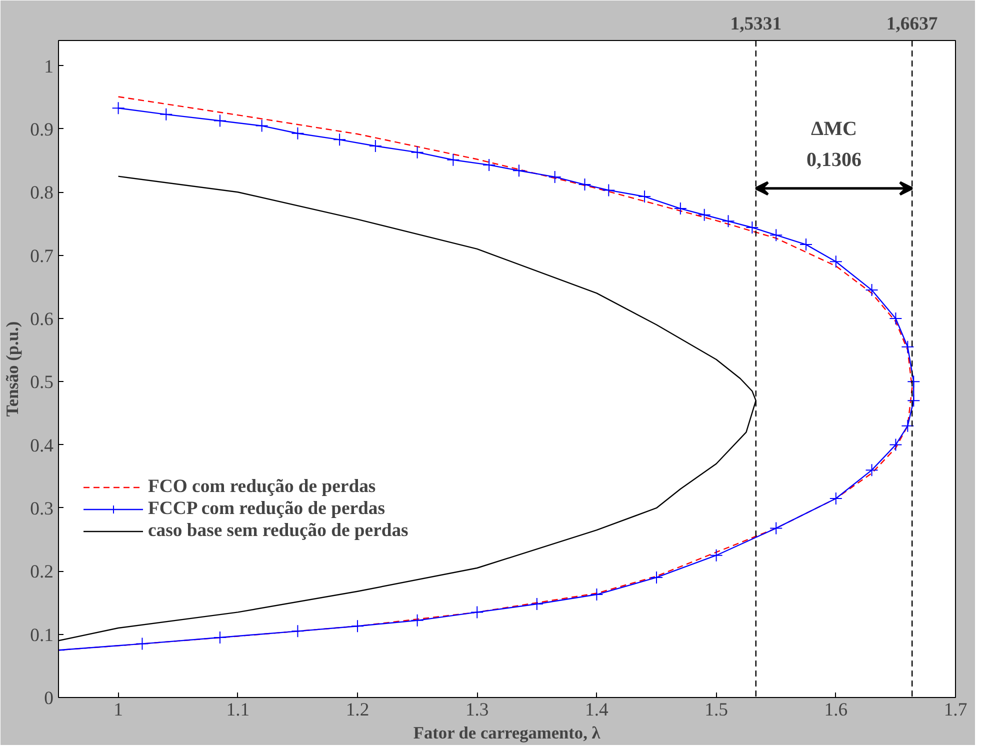  What do you see at coordinates (42, 635) in the screenshot?
I see `y-tick-label: 0.1` at bounding box center [42, 635].